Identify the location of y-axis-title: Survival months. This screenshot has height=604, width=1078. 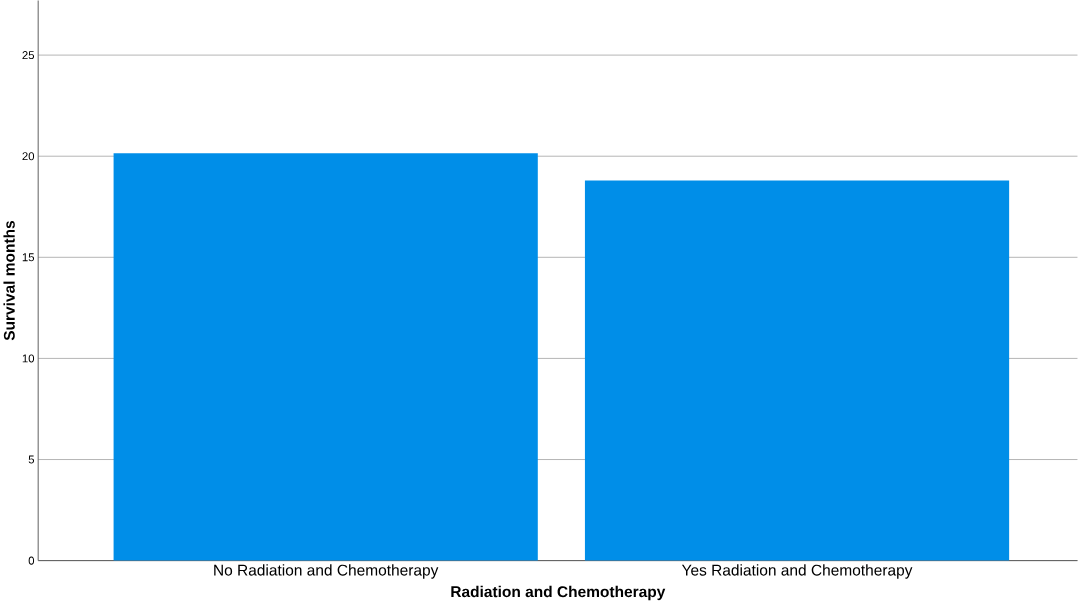
(9, 281).